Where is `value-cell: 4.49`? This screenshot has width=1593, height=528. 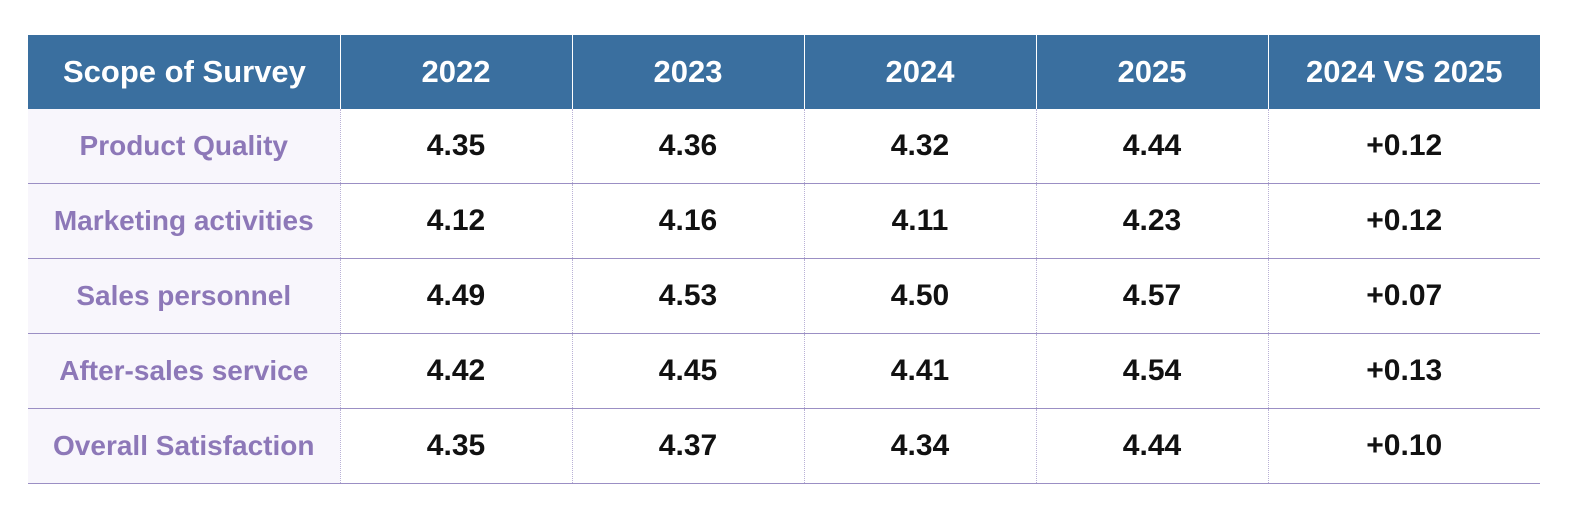 value-cell: 4.49 is located at coordinates (455, 296).